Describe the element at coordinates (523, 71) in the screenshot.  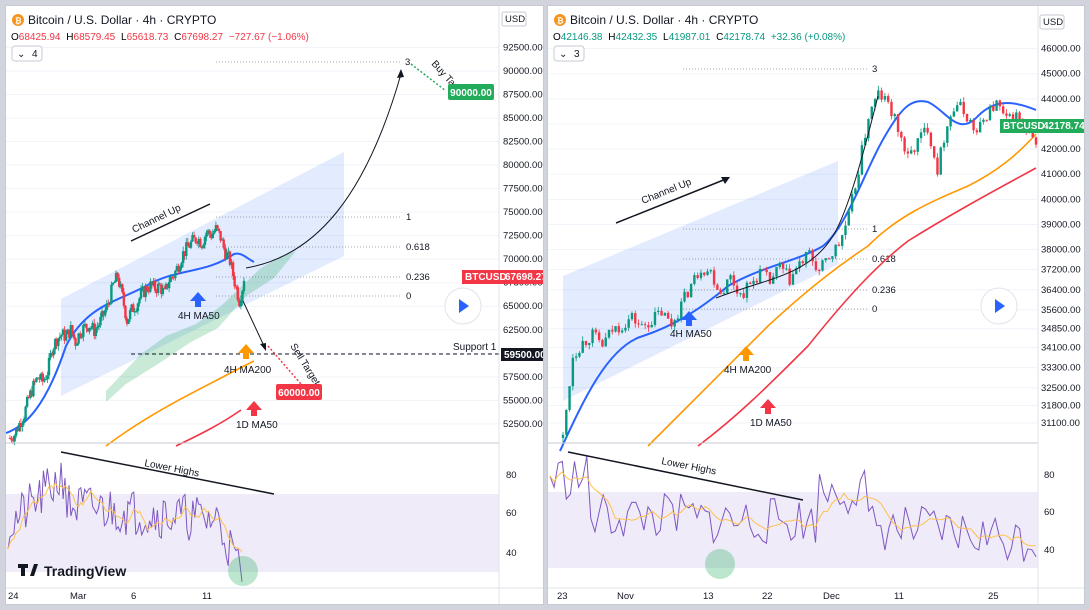
I see `price-tick: 90000.00` at that location.